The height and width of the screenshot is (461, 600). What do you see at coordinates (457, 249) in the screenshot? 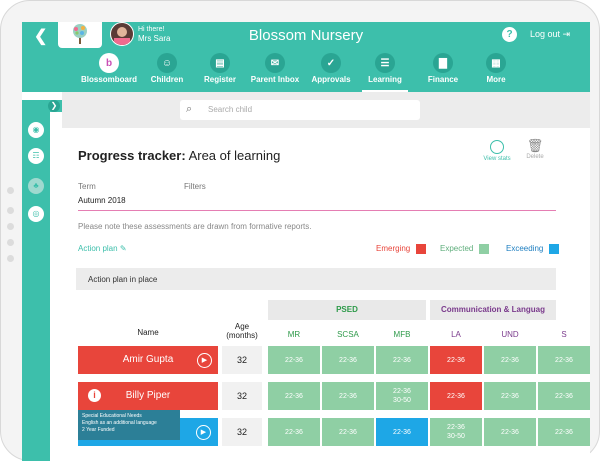
I see `legend-label: Expected` at bounding box center [457, 249].